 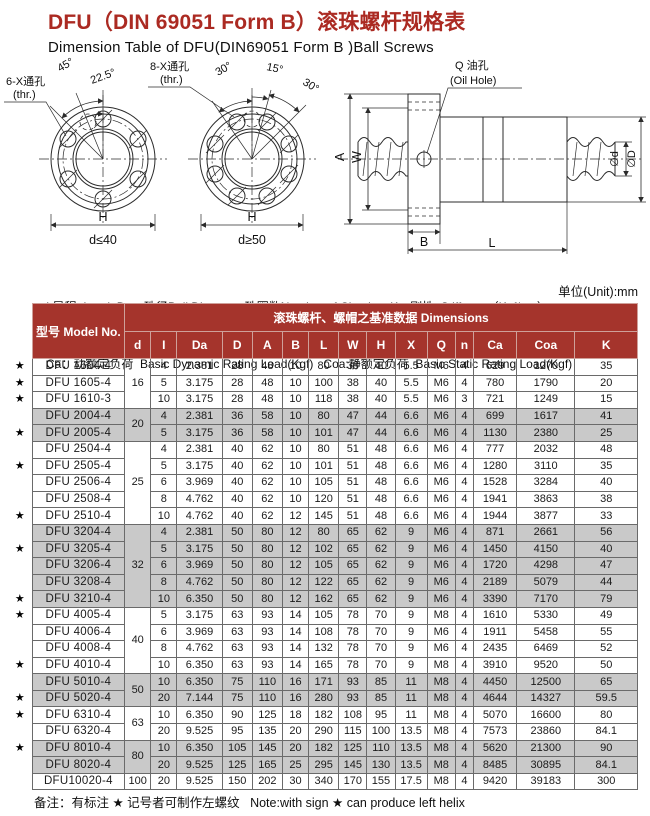 I want to click on dim-B: 14, so click(x=295, y=649).